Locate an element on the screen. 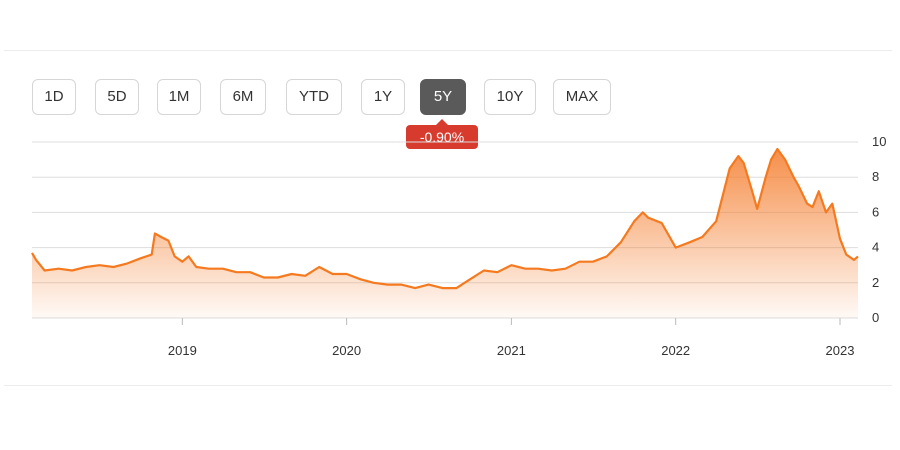  y-tick-label: 10 is located at coordinates (879, 141).